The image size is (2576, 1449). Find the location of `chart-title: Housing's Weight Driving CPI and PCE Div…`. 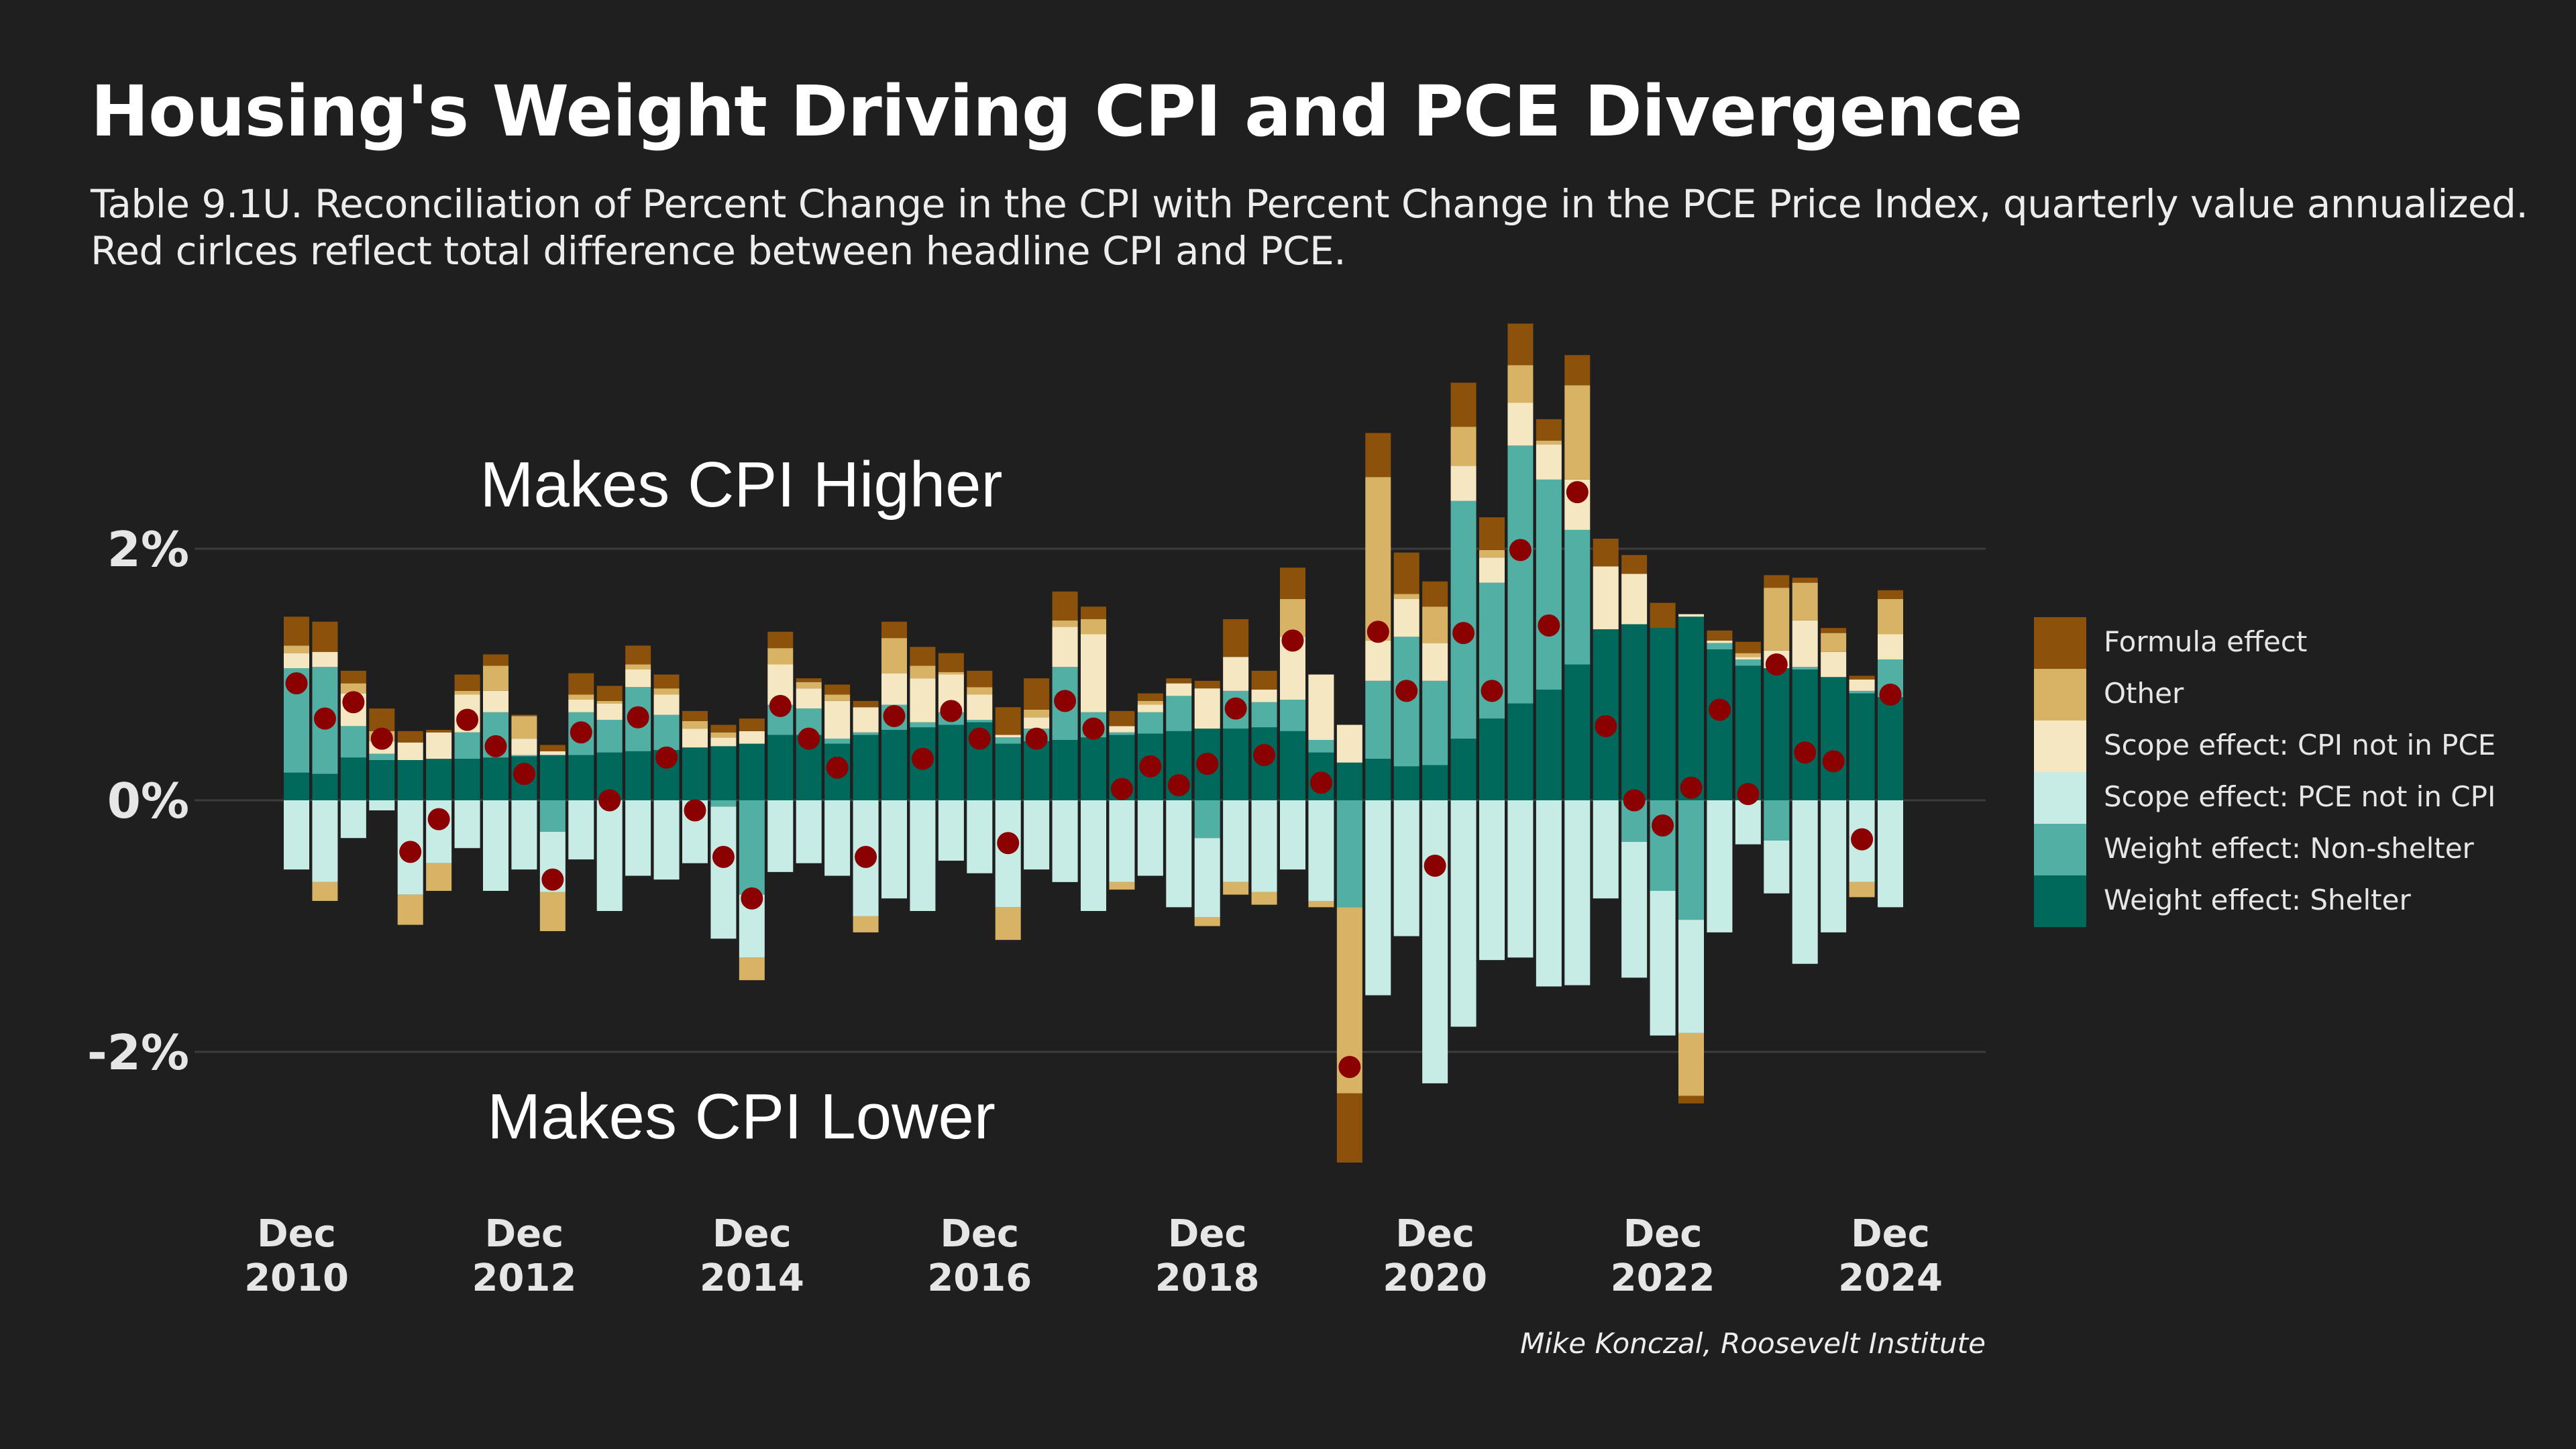

chart-title: Housing's Weight Driving CPI and PCE Div… is located at coordinates (1057, 111).